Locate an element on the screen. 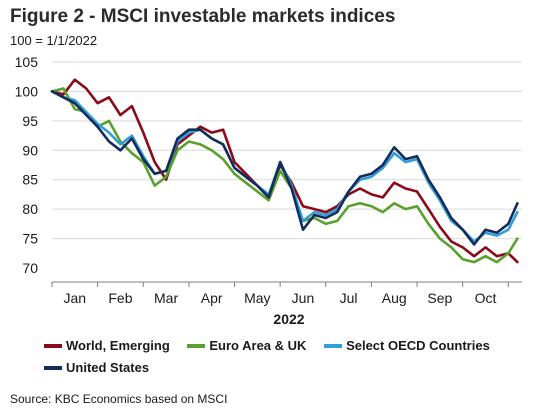 The width and height of the screenshot is (540, 417). legend-item-euro-area-uk: Euro Area & UK is located at coordinates (246, 346).